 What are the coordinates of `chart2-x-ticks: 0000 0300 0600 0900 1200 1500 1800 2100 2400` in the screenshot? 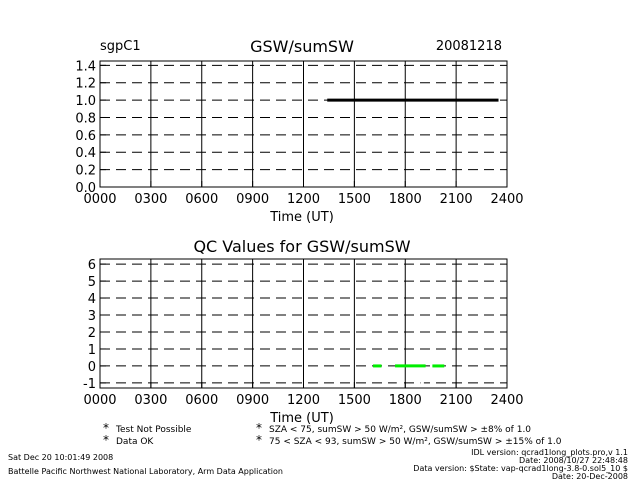 It's located at (303, 395).